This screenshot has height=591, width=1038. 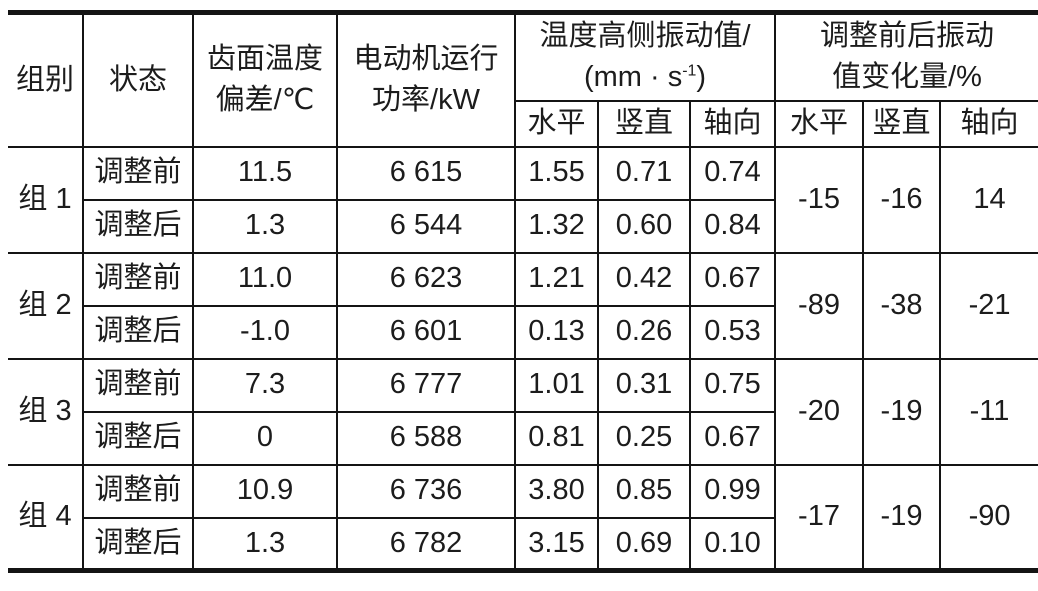 What do you see at coordinates (819, 123) in the screenshot?
I see `subheader-change-horizontal: 水平` at bounding box center [819, 123].